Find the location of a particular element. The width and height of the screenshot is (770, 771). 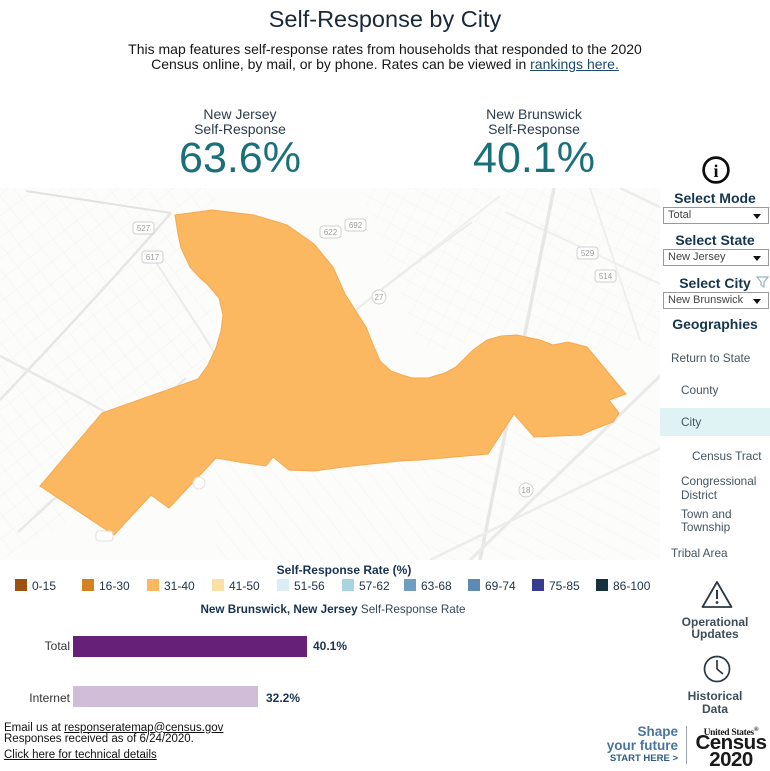

svg-text: 617 is located at coordinates (153, 257).